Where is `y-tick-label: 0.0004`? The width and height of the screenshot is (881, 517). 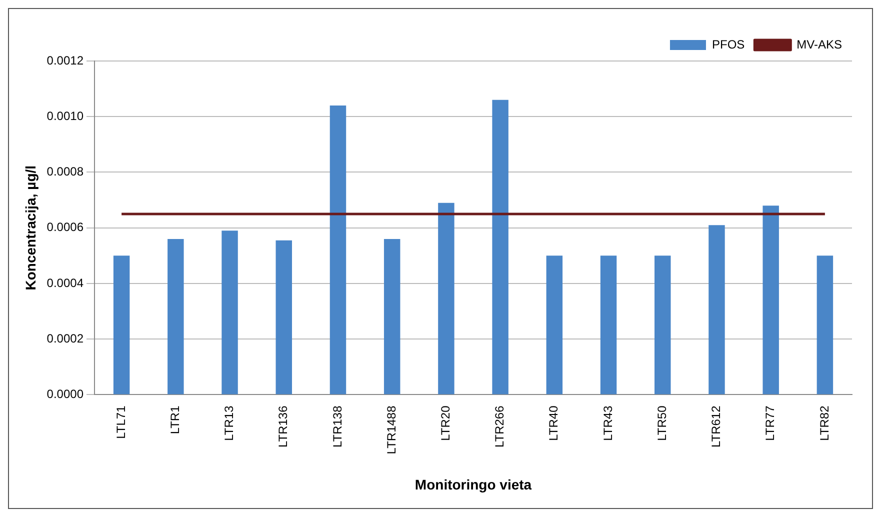
y-tick-label: 0.0004 is located at coordinates (65, 283).